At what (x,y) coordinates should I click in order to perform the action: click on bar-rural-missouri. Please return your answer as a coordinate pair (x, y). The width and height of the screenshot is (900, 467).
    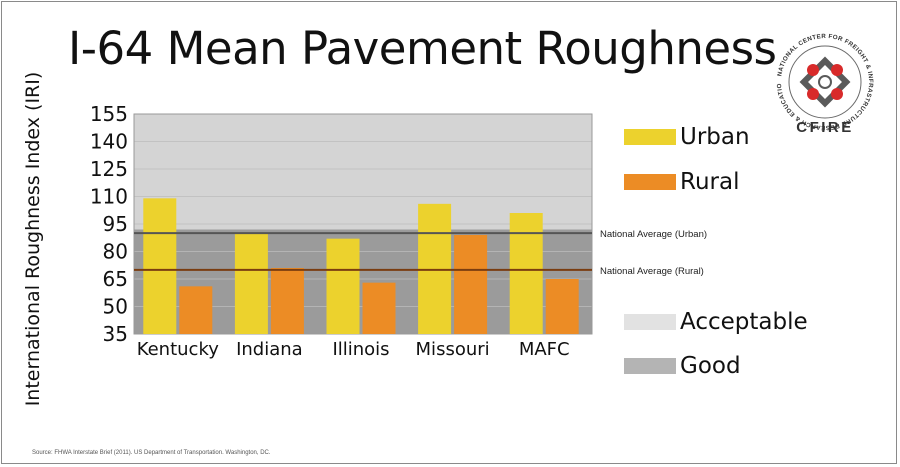
    Looking at the image, I should click on (471, 284).